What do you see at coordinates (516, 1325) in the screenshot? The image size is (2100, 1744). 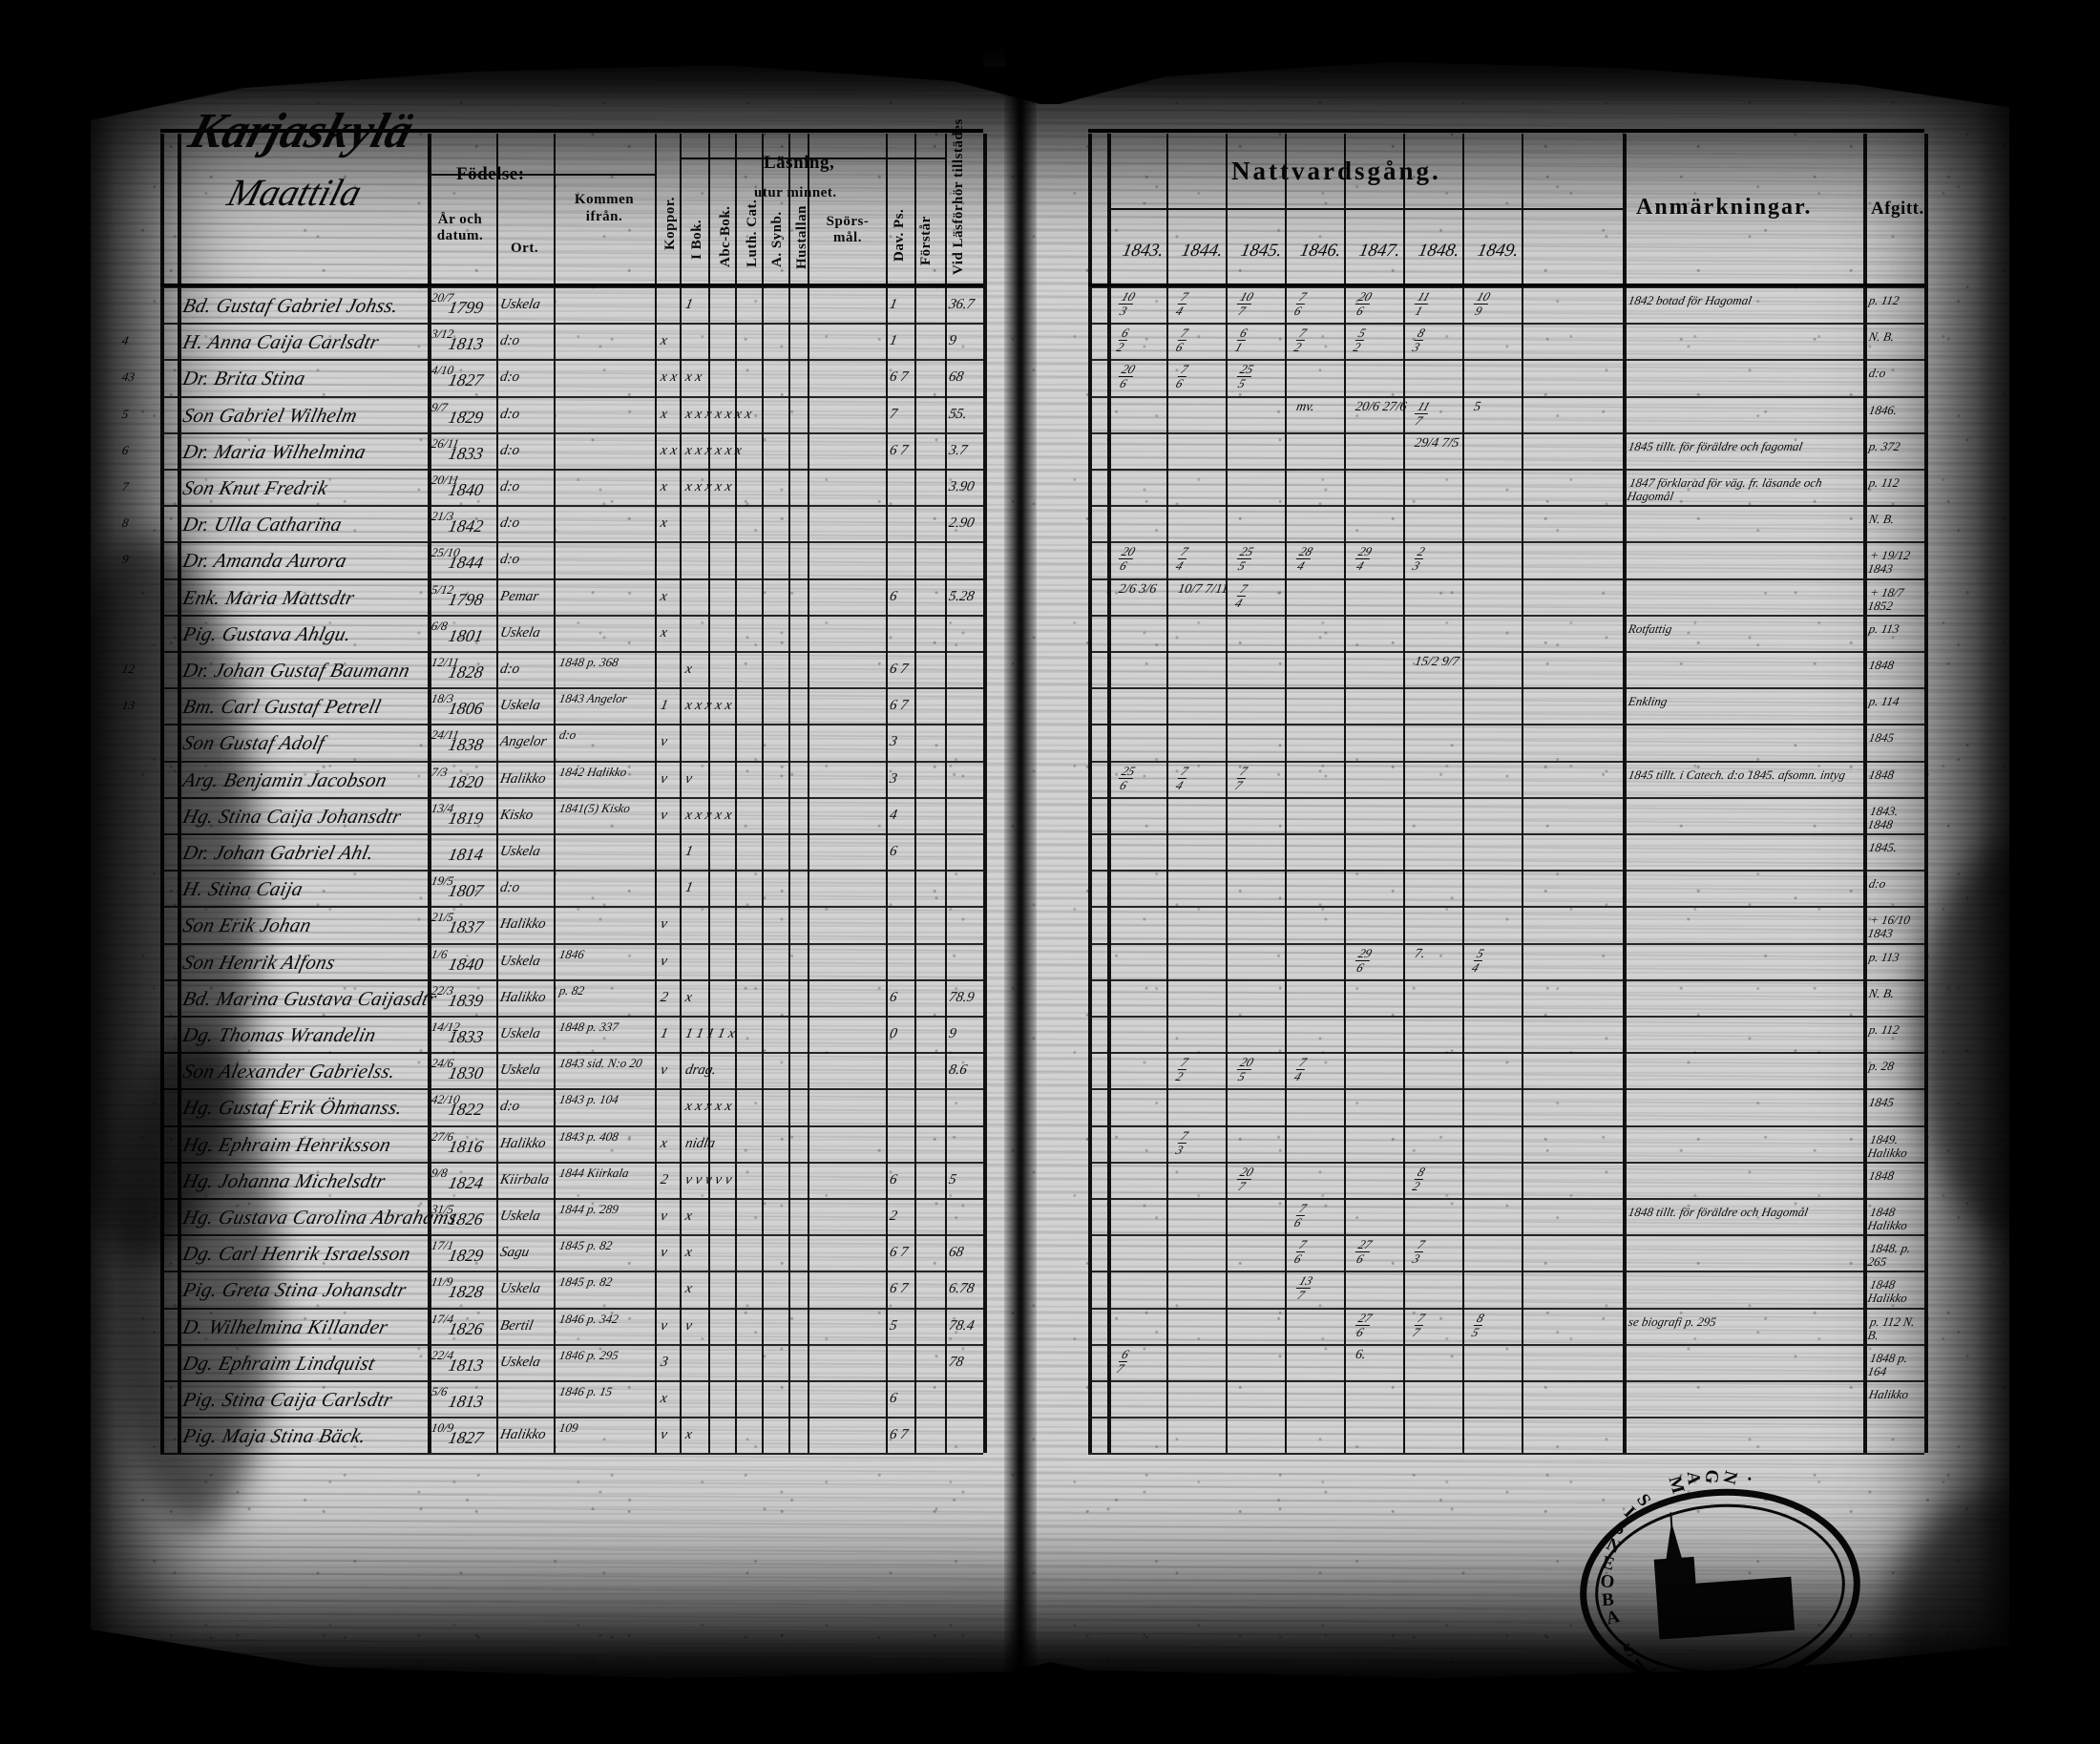 I see `row-birth-place: Bertil` at bounding box center [516, 1325].